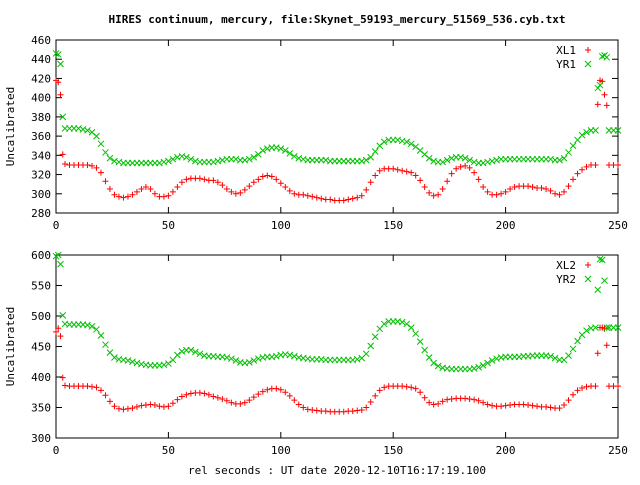 Image resolution: width=640 pixels, height=485 pixels. I want to click on panel-0-y-tick-label: 360, so click(41, 136).